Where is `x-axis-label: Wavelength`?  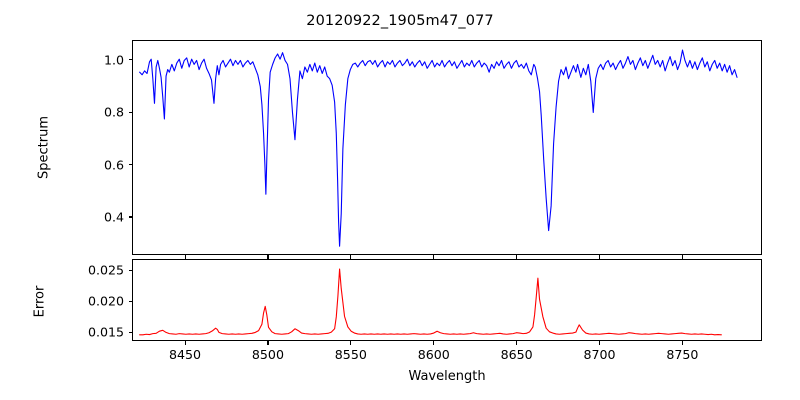 x-axis-label: Wavelength is located at coordinates (447, 376).